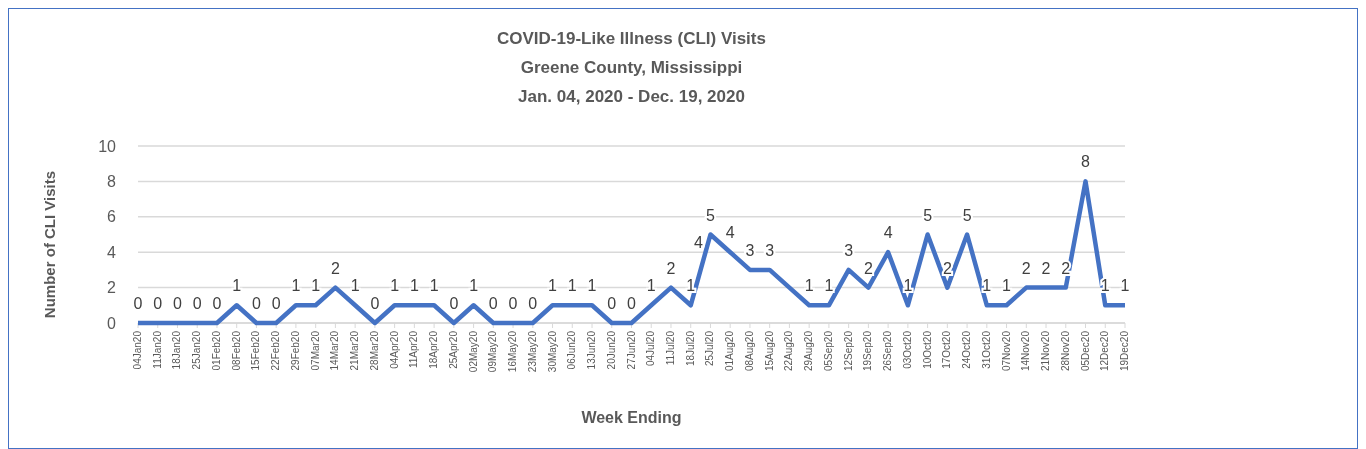 This screenshot has height=449, width=1366. I want to click on x-tick-label: 09May20, so click(493, 351).